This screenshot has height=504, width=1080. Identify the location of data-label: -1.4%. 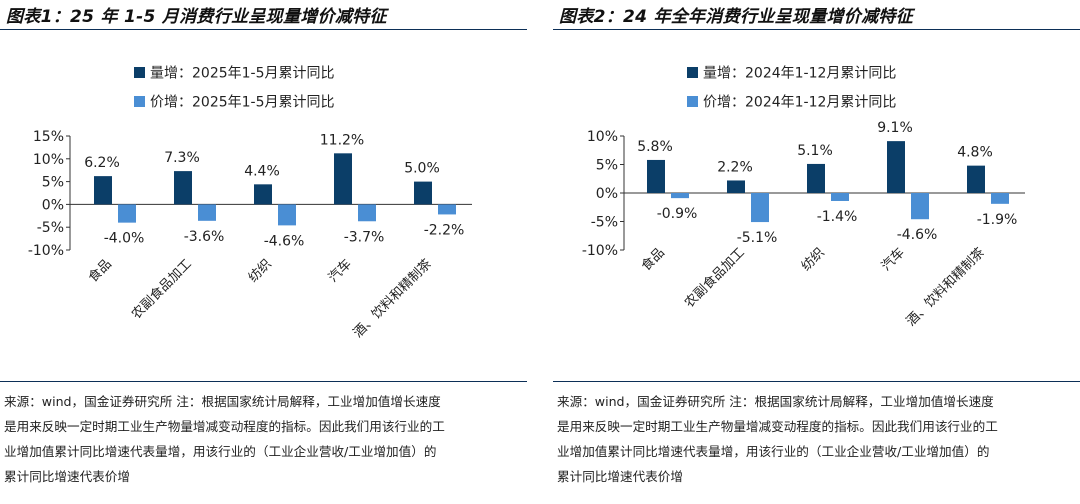
(837, 217).